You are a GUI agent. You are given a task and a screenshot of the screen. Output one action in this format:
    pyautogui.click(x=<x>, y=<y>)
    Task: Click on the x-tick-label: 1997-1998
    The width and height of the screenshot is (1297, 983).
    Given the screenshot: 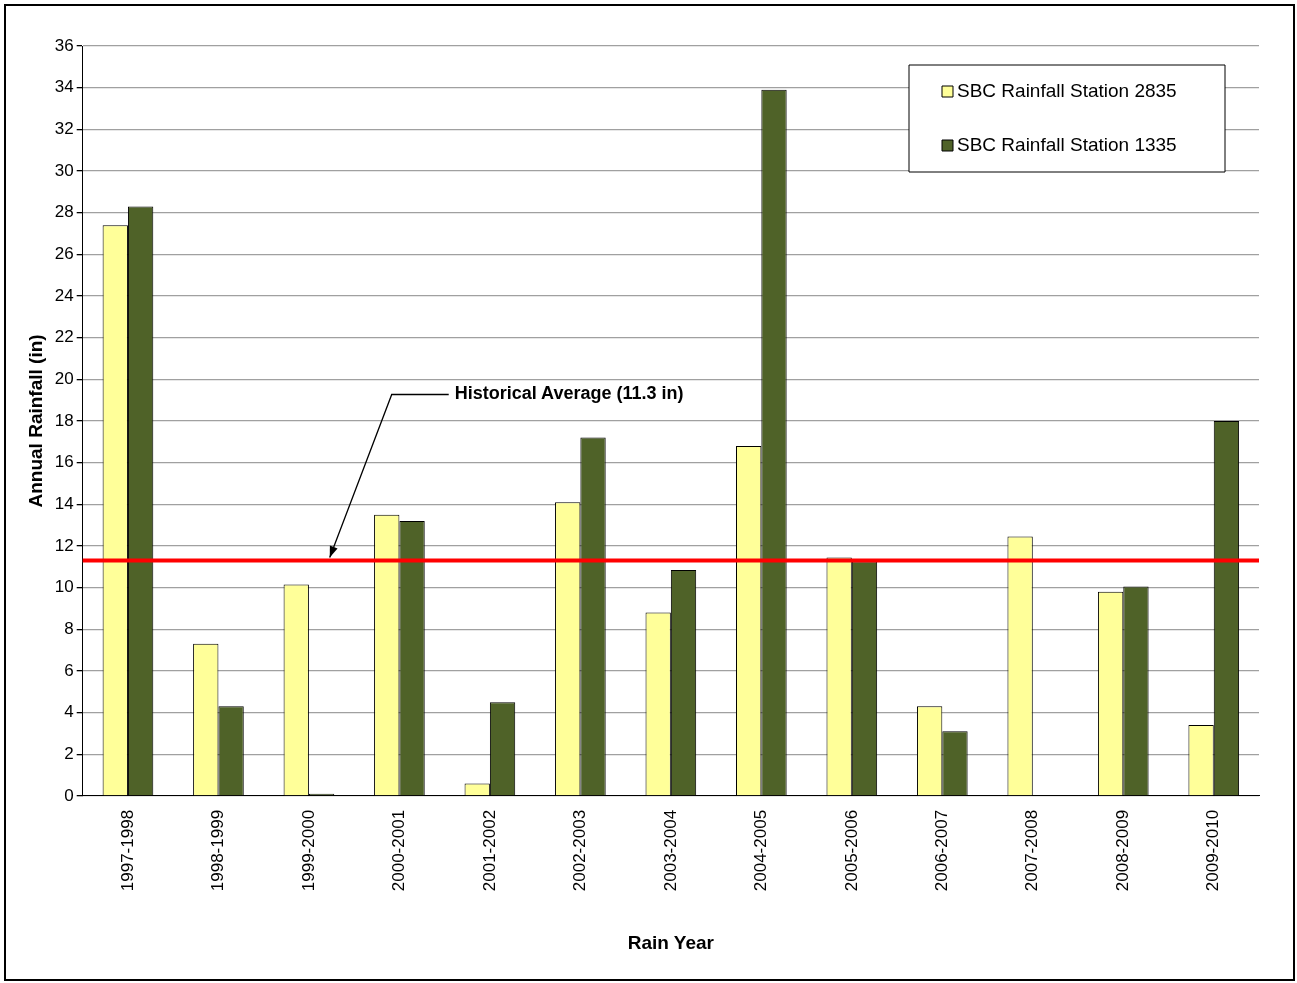 What is the action you would take?
    pyautogui.click(x=127, y=850)
    